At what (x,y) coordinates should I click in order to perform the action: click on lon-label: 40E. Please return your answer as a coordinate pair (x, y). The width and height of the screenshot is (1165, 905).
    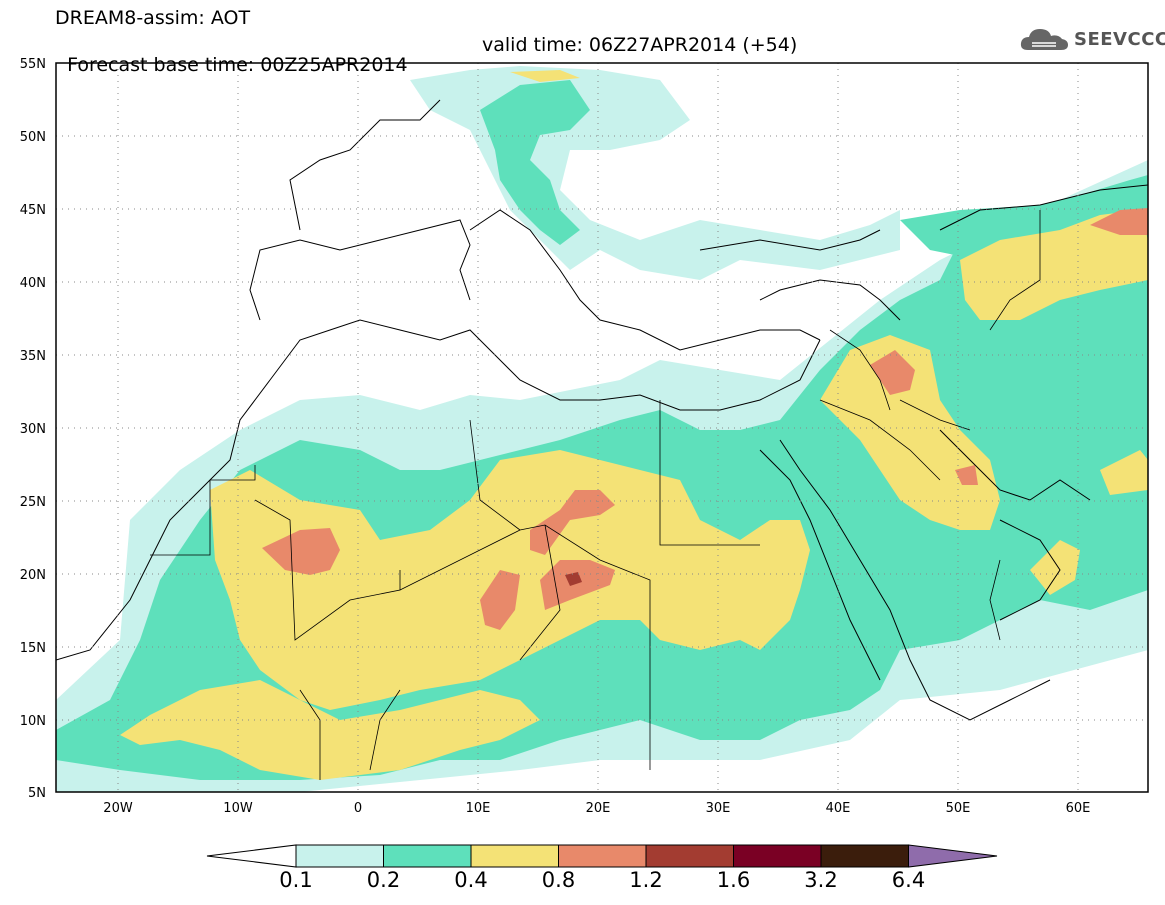
    Looking at the image, I should click on (838, 808).